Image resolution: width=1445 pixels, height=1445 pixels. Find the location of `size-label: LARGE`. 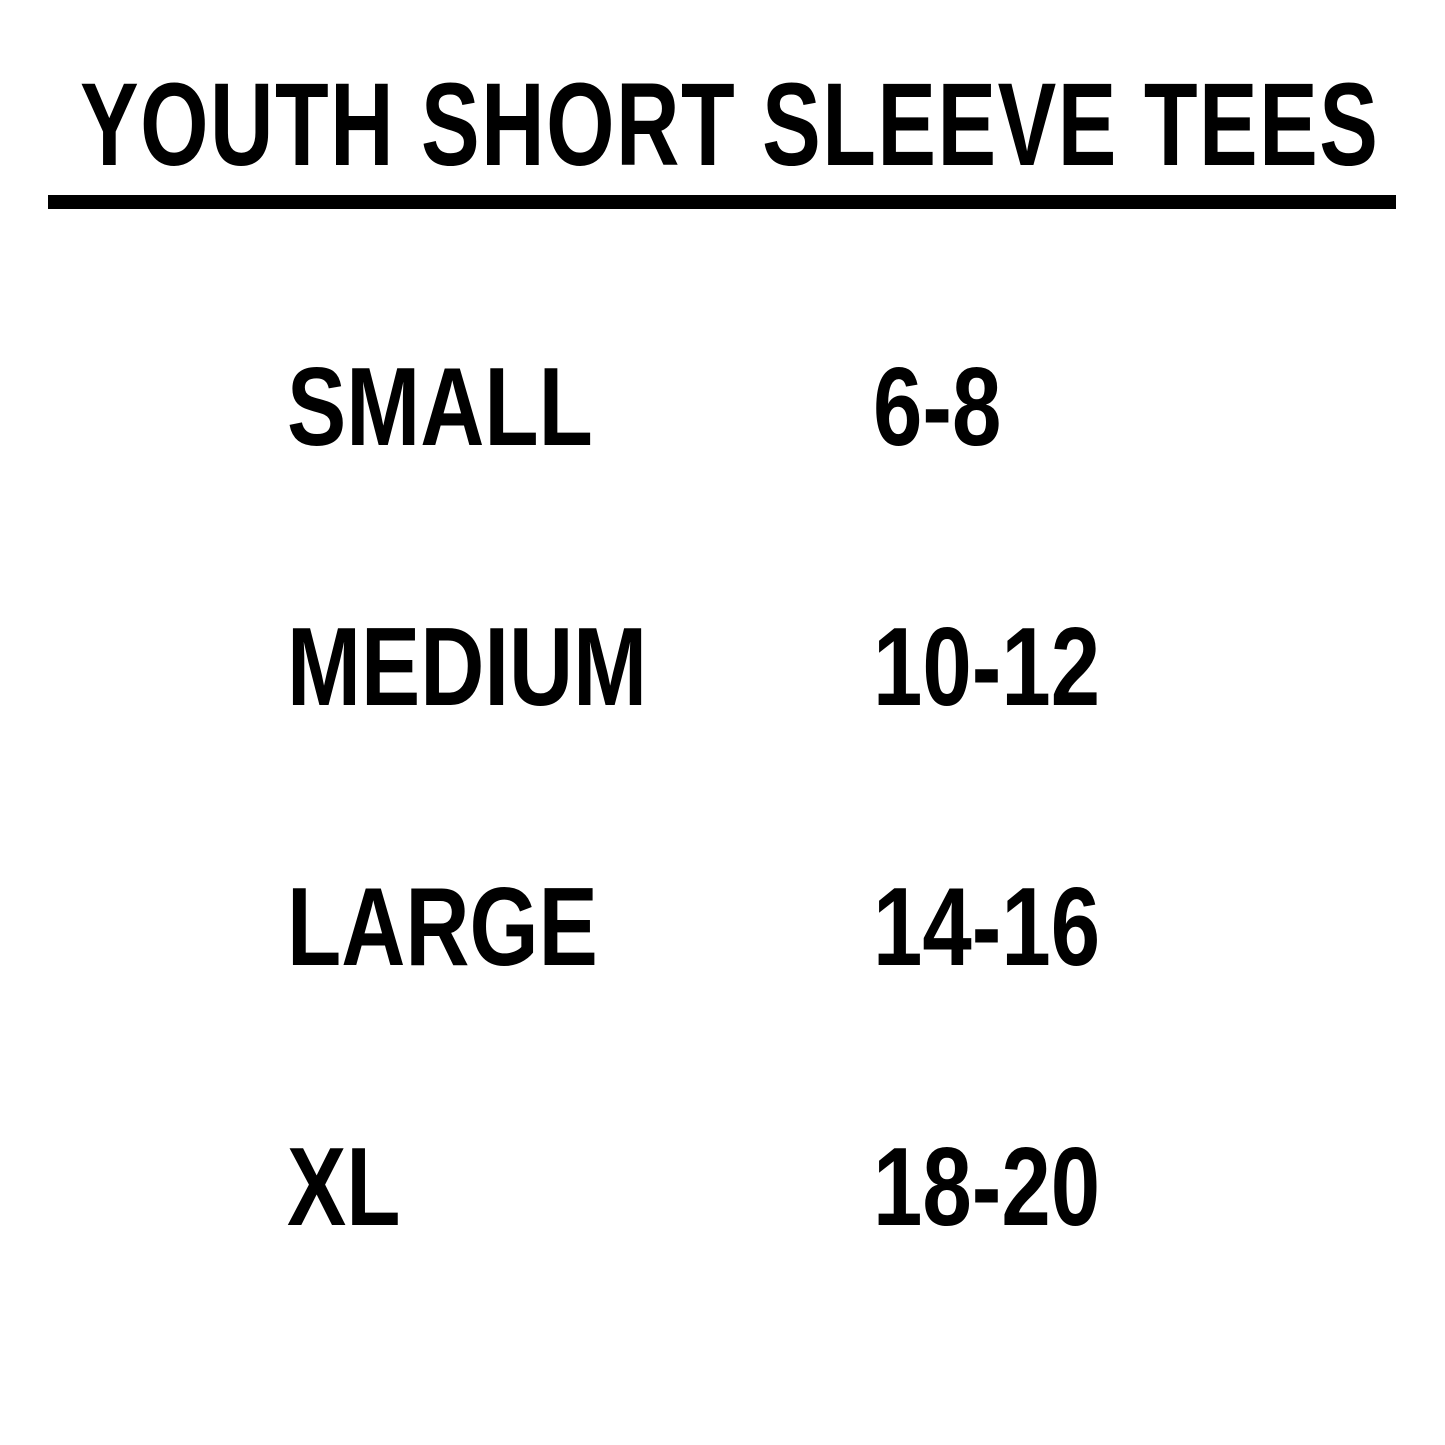

size-label: LARGE is located at coordinates (442, 927).